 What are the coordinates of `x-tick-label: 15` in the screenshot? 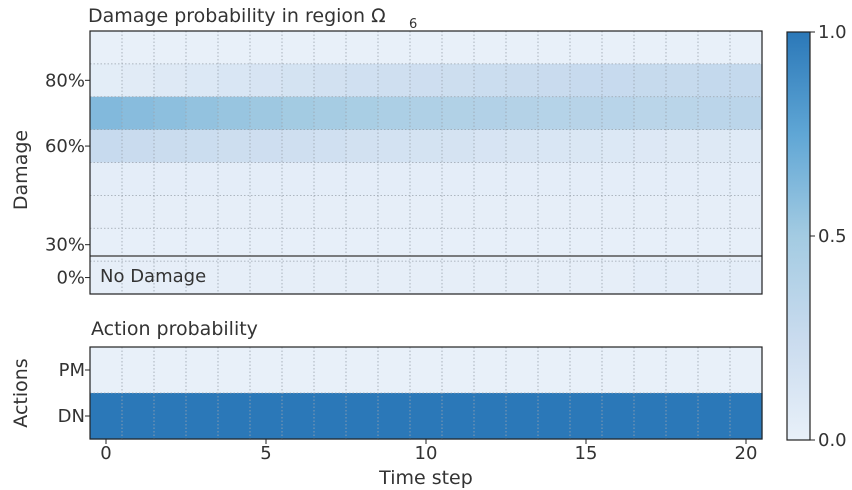 It's located at (586, 453).